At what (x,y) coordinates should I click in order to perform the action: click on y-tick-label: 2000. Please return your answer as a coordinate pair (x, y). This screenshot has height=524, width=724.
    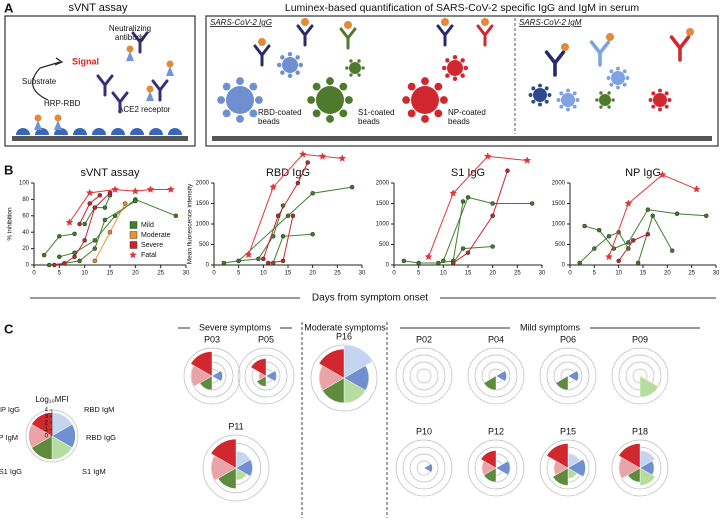
    Looking at the image, I should click on (559, 184).